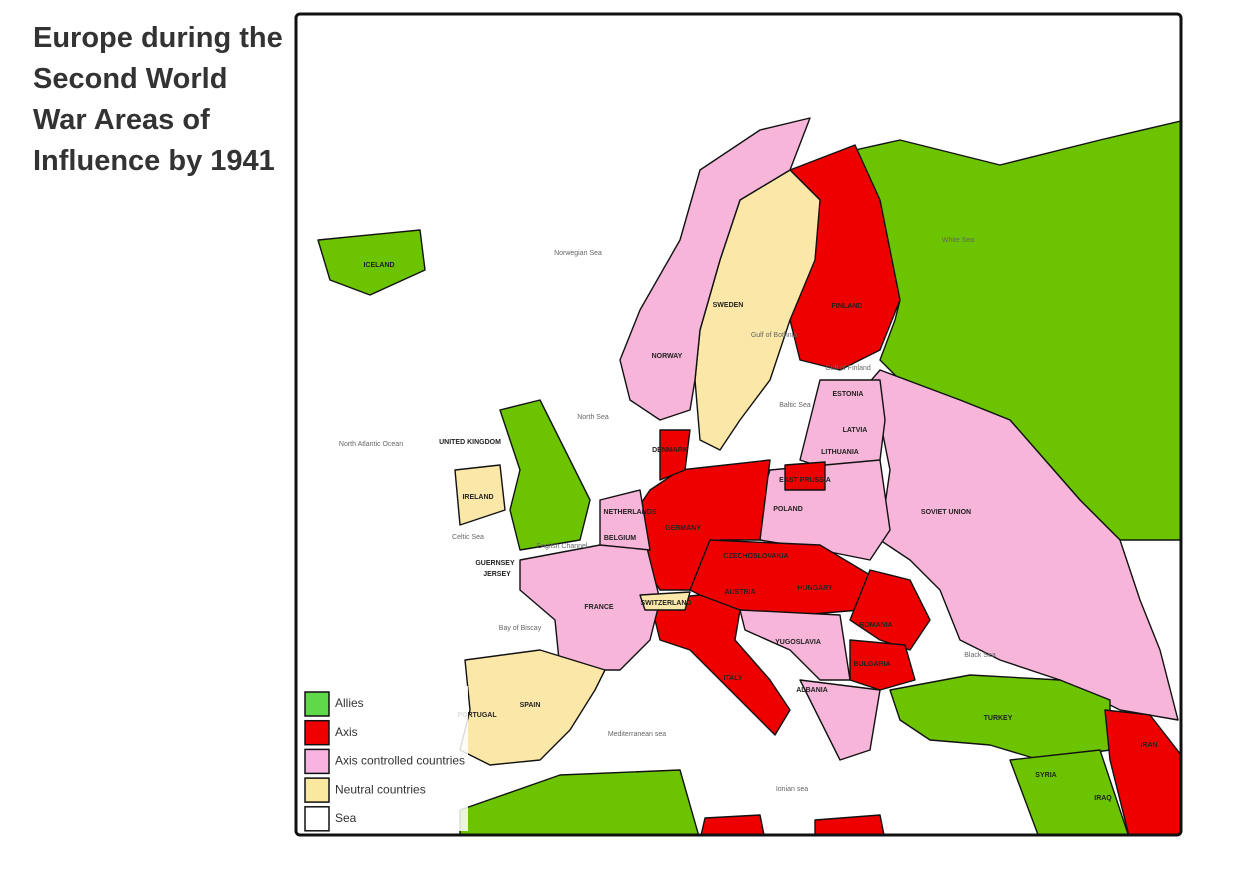 This screenshot has width=1233, height=870. I want to click on country-label: ALBANIA, so click(812, 690).